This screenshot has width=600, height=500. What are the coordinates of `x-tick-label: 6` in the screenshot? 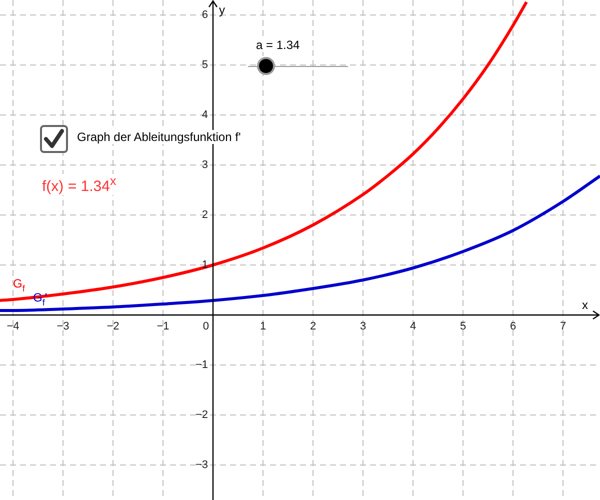 It's located at (513, 326).